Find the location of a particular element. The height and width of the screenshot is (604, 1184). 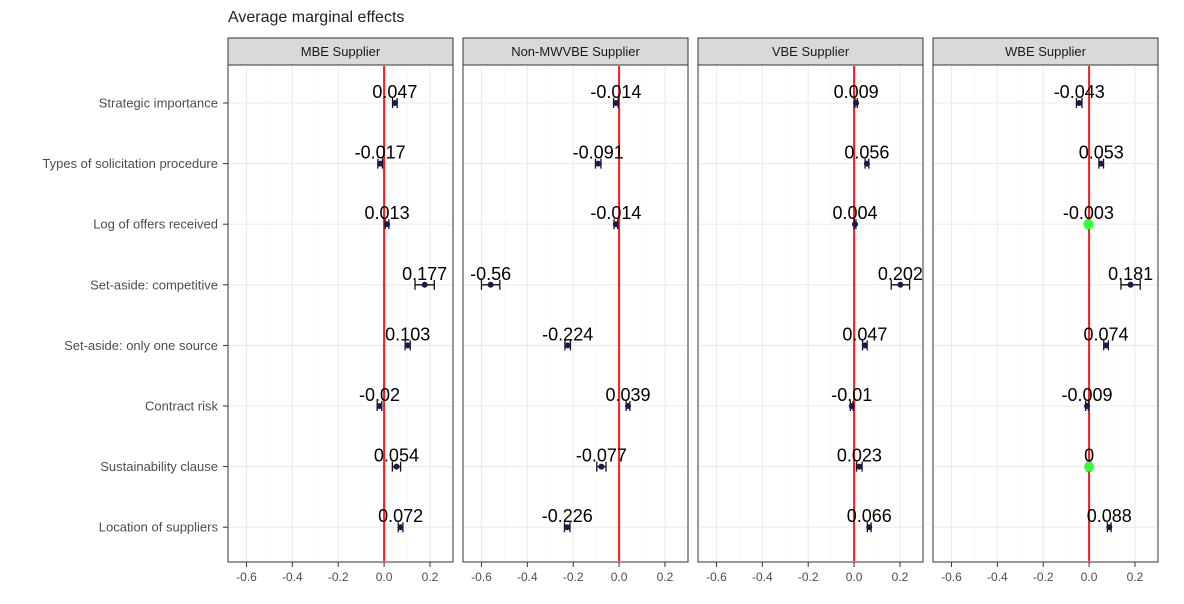

data-label: 0.054 is located at coordinates (396, 456).